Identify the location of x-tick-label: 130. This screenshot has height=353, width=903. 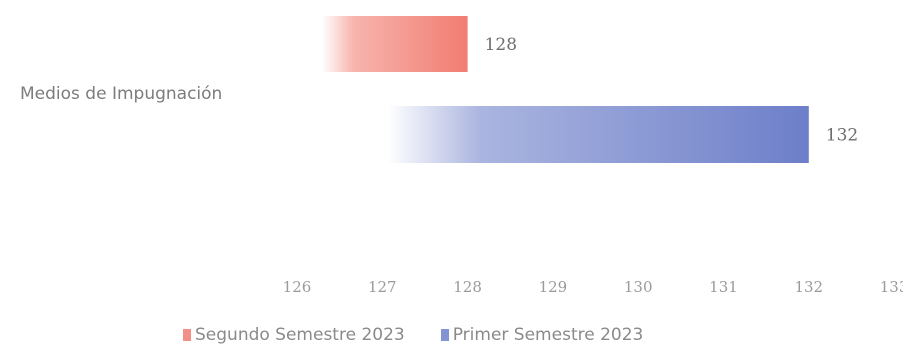
(638, 287).